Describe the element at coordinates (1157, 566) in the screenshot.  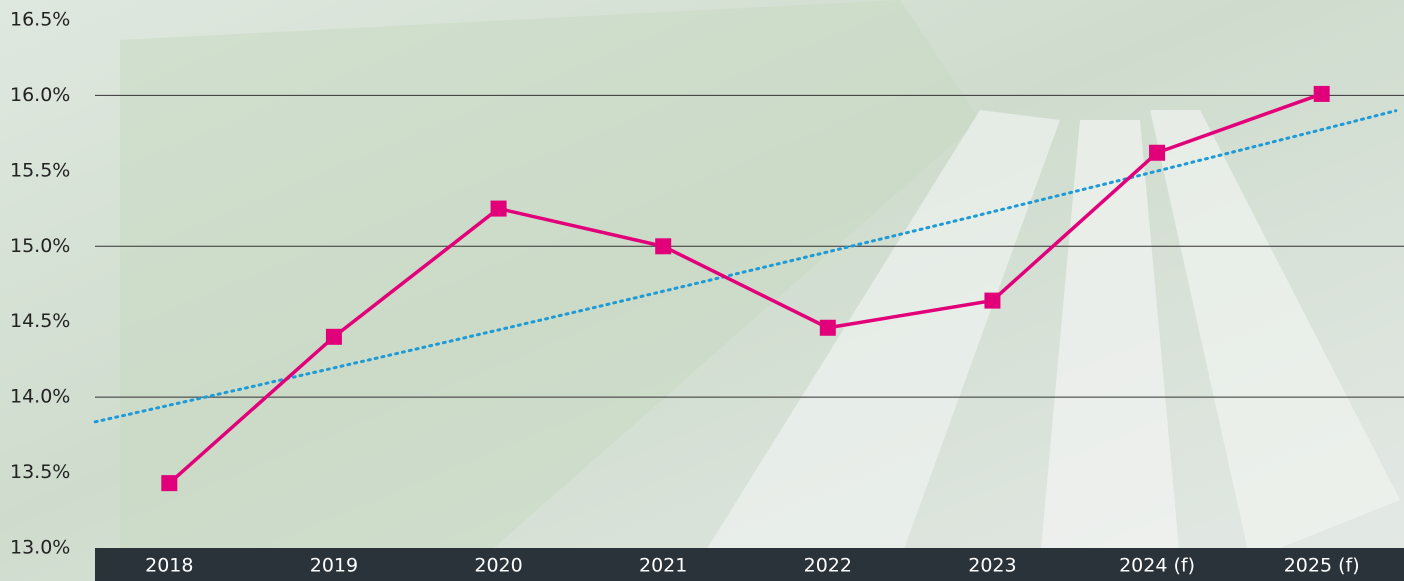
I see `x-tick-label: 2024 (f)` at that location.